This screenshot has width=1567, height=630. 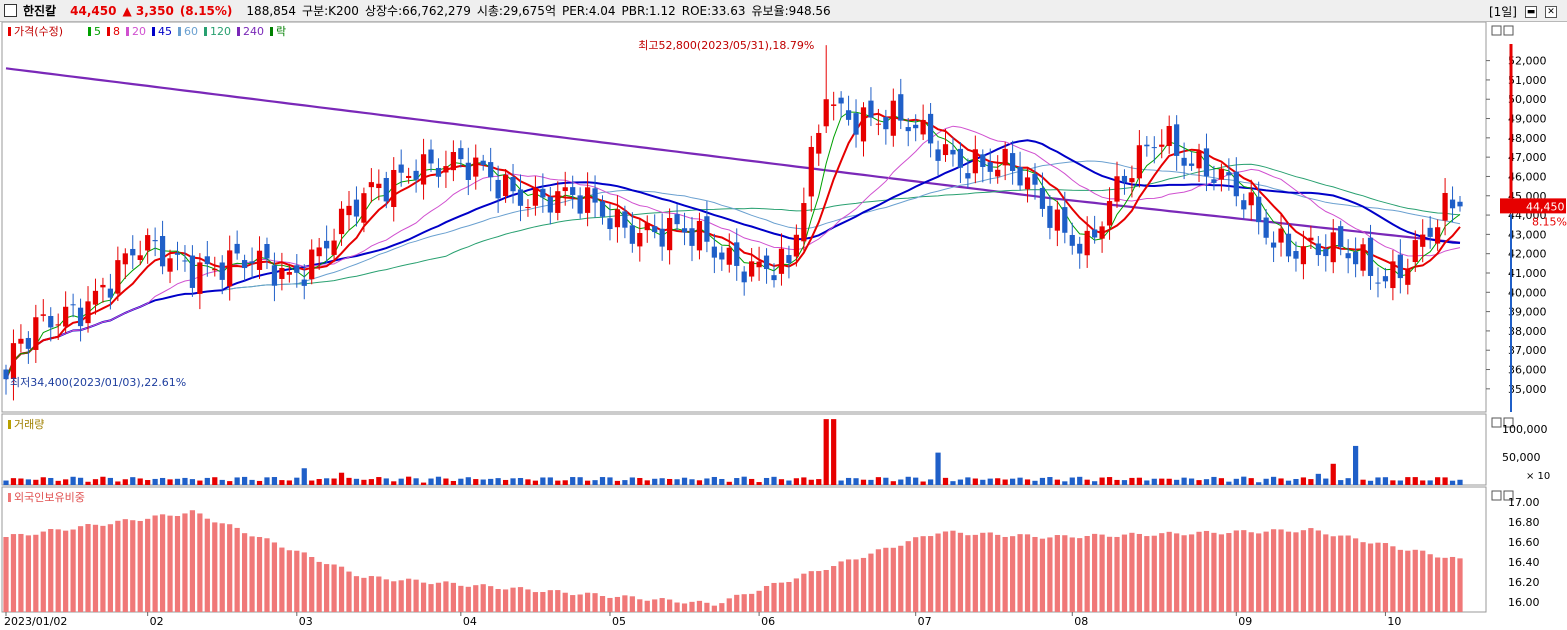 I want to click on legend-ma-label: 5, so click(x=97, y=31).